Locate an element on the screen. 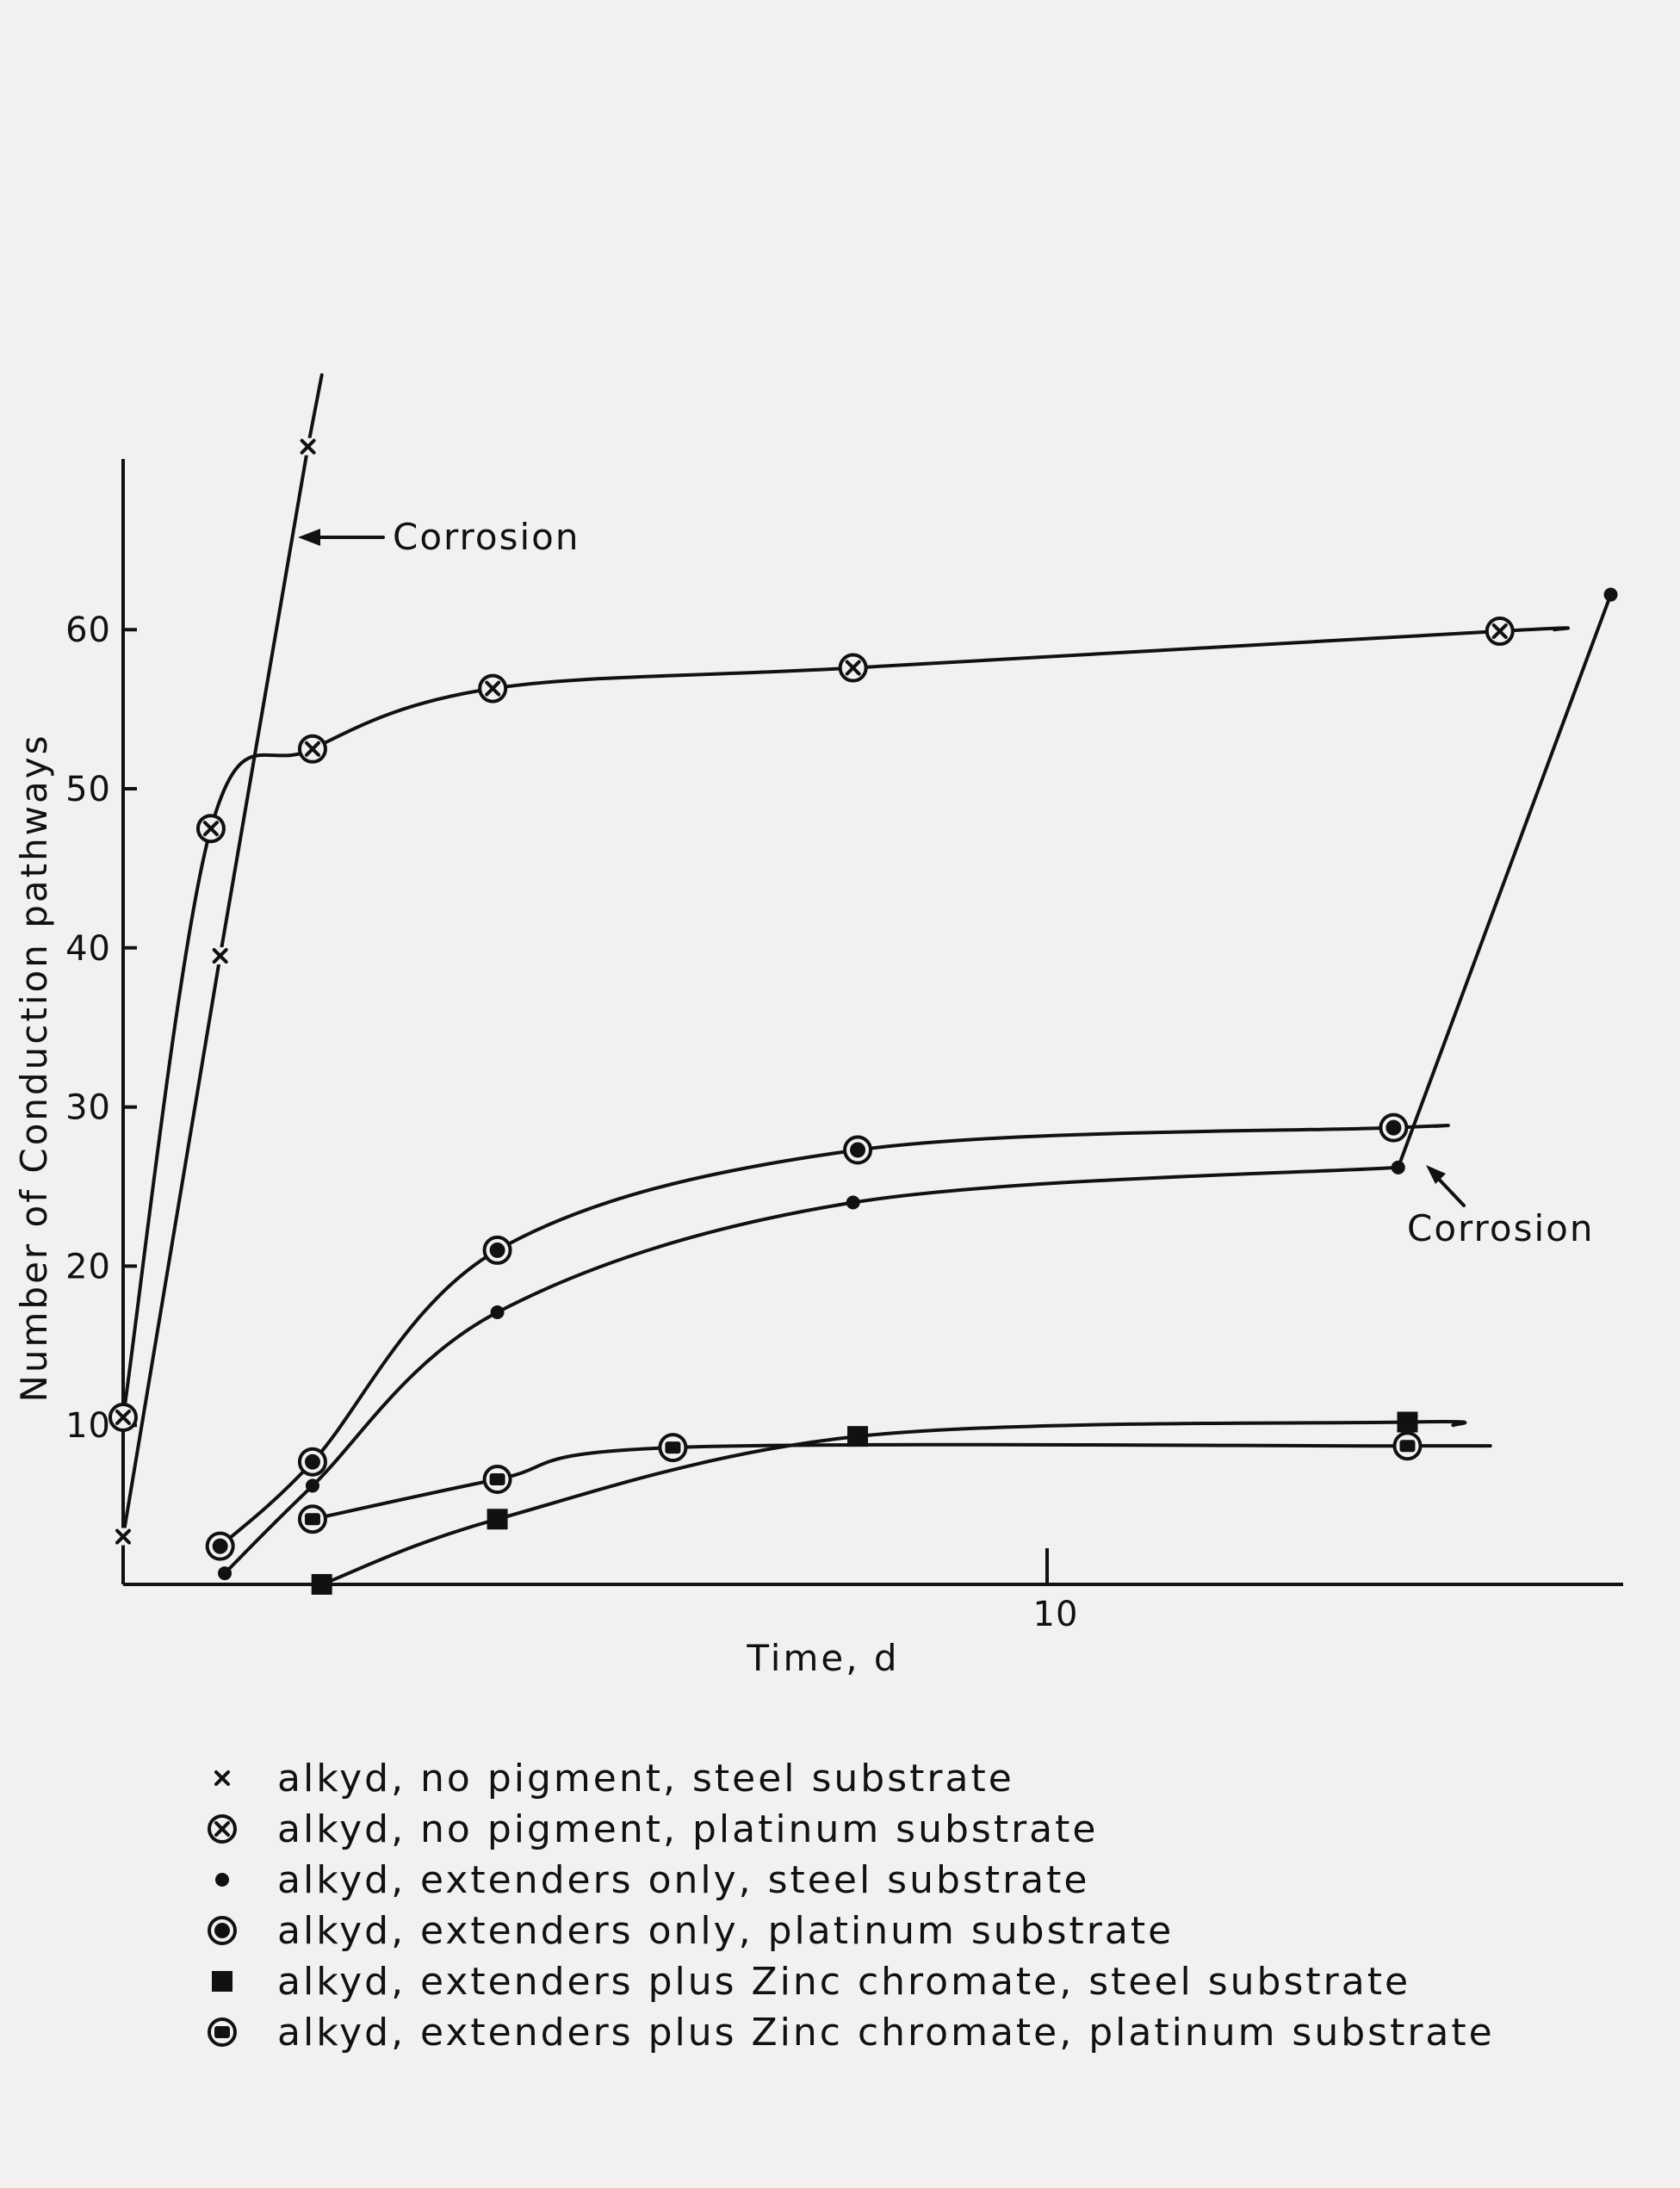 The width and height of the screenshot is (1680, 2188). corrosion-annotation-2: Corrosion is located at coordinates (1501, 1228).